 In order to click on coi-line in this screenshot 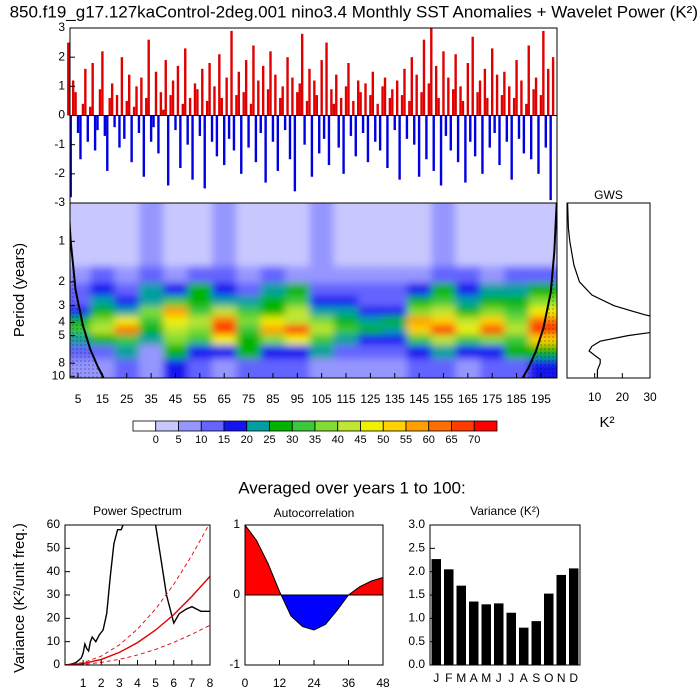, I will do `click(539, 290)`.